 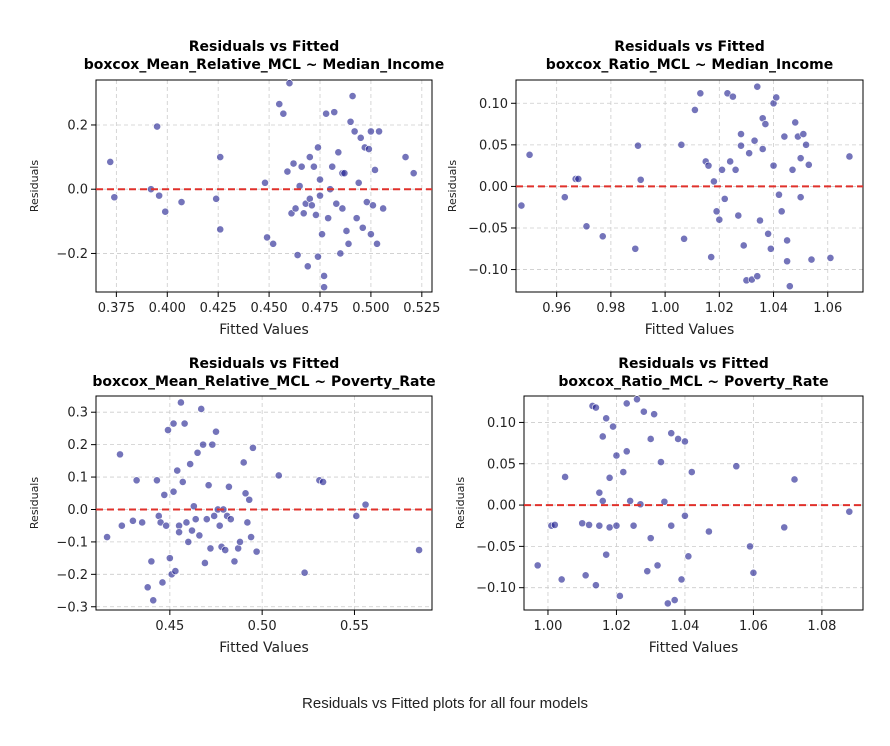 I want to click on y-tick-label: 0.2, so click(x=77, y=445).